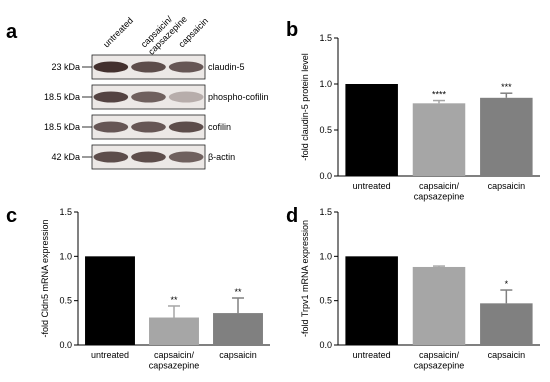  What do you see at coordinates (226, 67) in the screenshot?
I see `protein-label: claudin-5` at bounding box center [226, 67].